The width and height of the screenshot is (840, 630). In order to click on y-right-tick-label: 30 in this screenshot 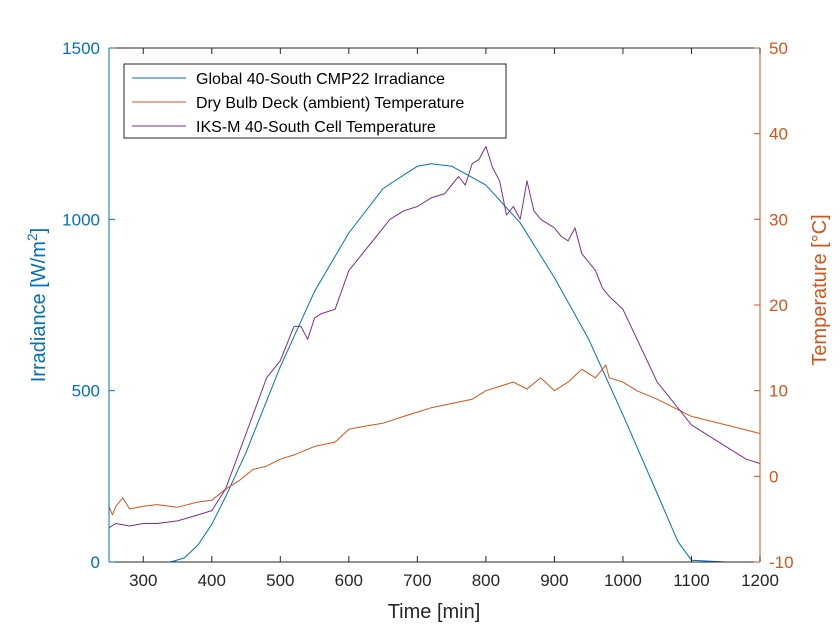, I will do `click(778, 219)`.